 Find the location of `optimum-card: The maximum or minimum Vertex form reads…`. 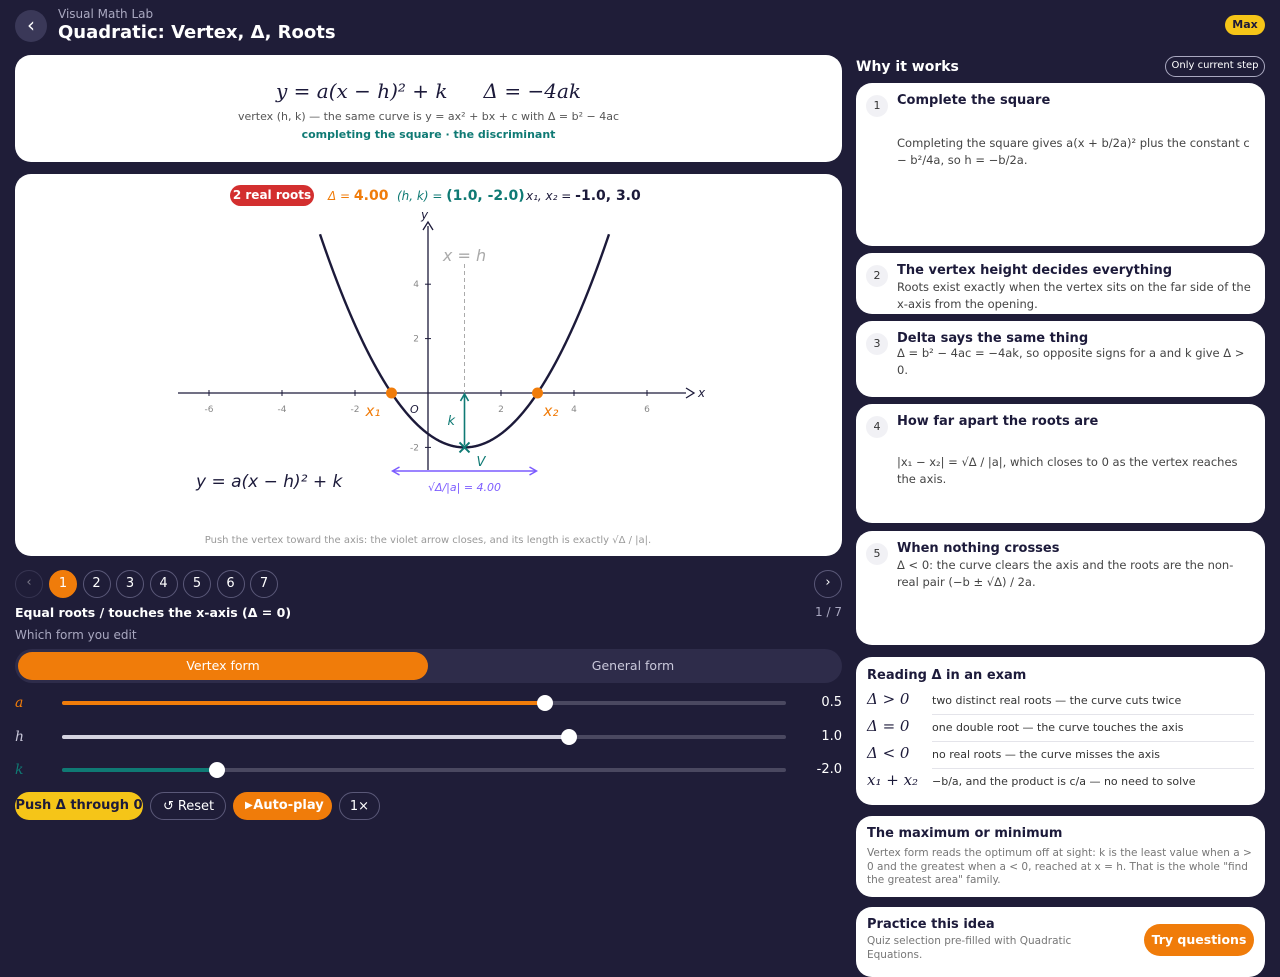

optimum-card: The maximum or minimum Vertex form reads… is located at coordinates (1060, 856).